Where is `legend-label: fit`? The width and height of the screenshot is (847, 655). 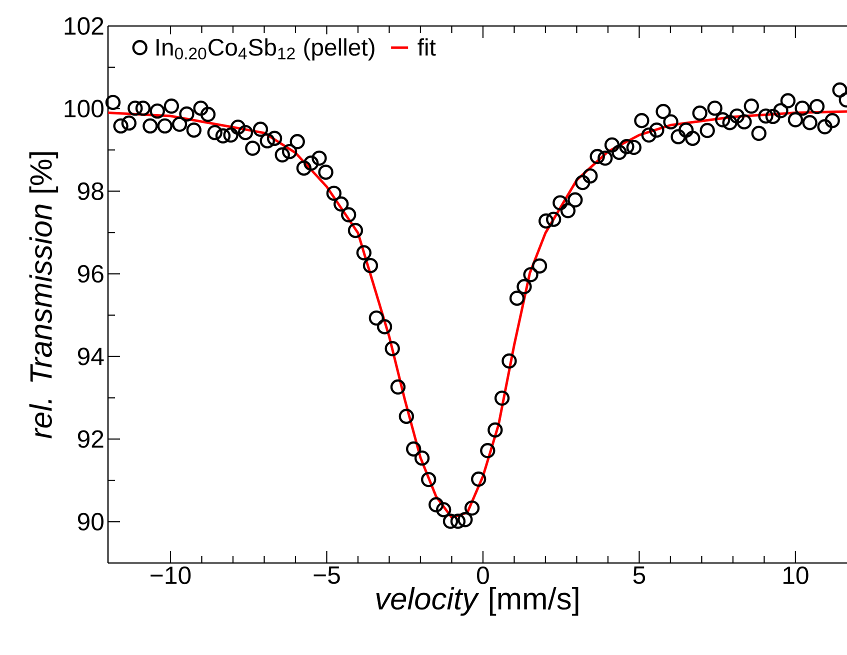
legend-label: fit is located at coordinates (427, 47).